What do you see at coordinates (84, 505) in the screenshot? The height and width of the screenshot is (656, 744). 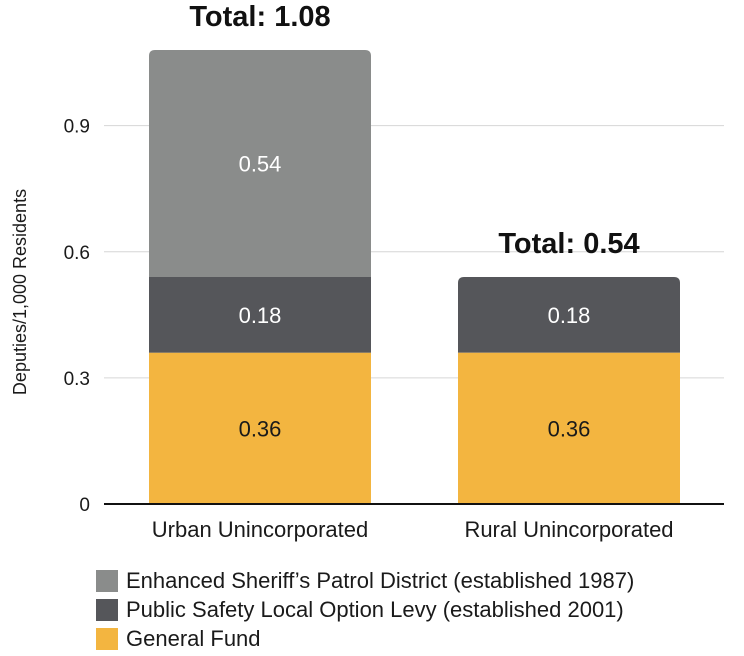 I see `y-tick-label: 0` at bounding box center [84, 505].